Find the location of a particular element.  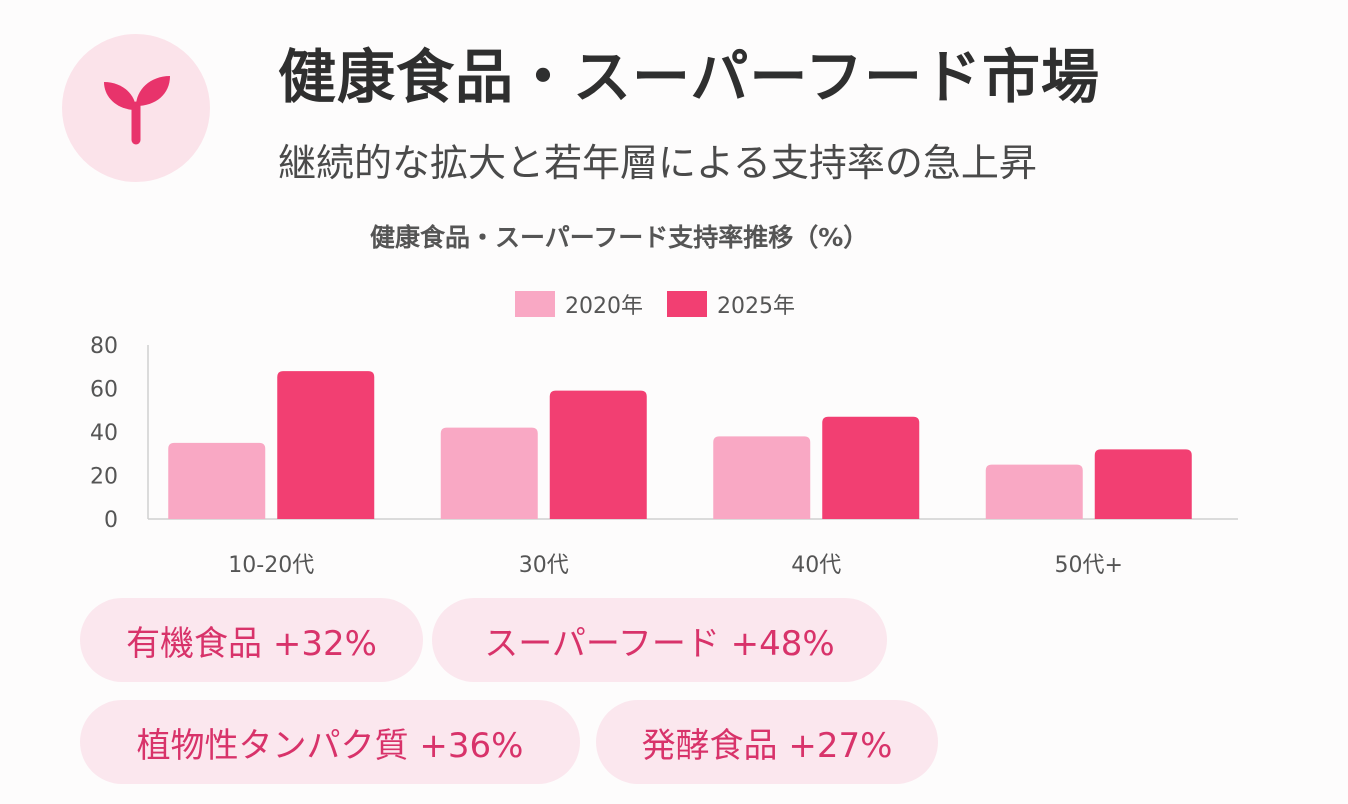

x-tick-label: 40代 is located at coordinates (816, 565).